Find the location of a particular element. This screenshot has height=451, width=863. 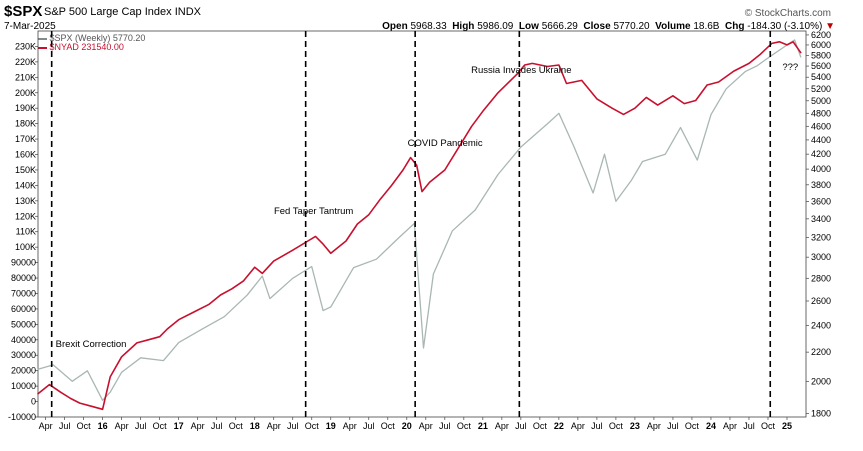

legend-spx: $SPX (Weekly) 5770.20 is located at coordinates (91, 38).